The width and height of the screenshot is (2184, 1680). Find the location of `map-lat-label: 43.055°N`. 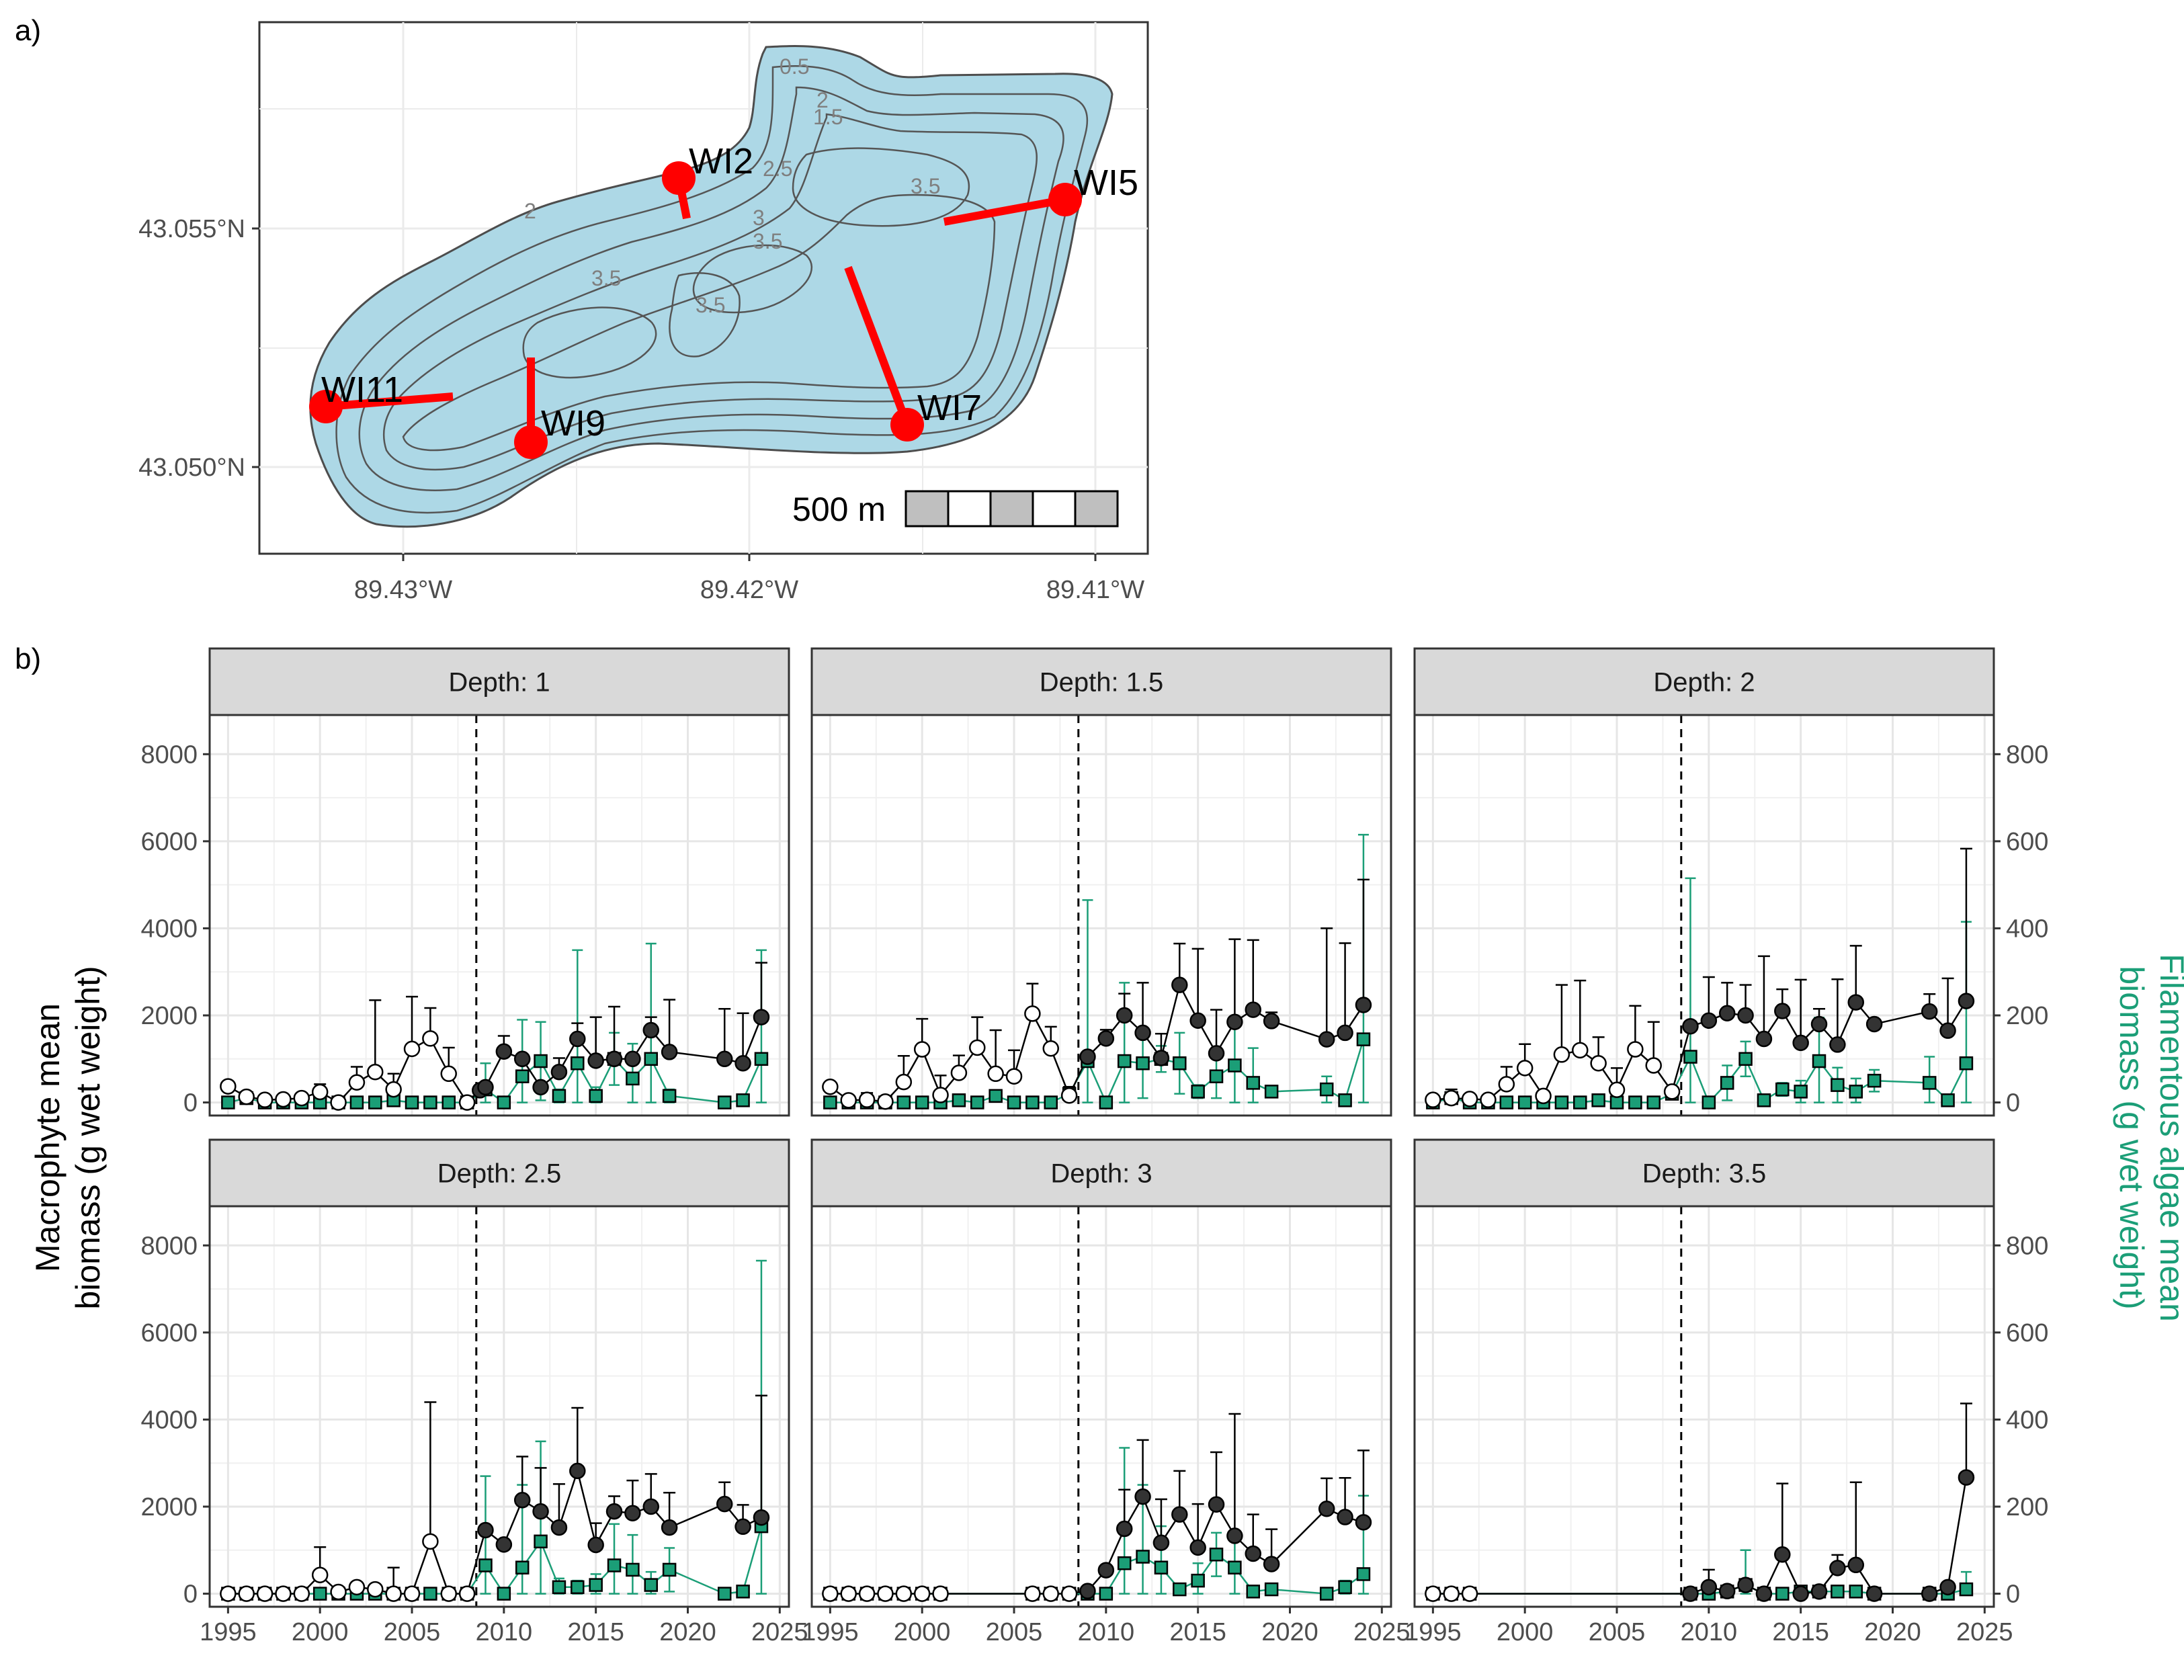

map-lat-label: 43.055°N is located at coordinates (192, 229).